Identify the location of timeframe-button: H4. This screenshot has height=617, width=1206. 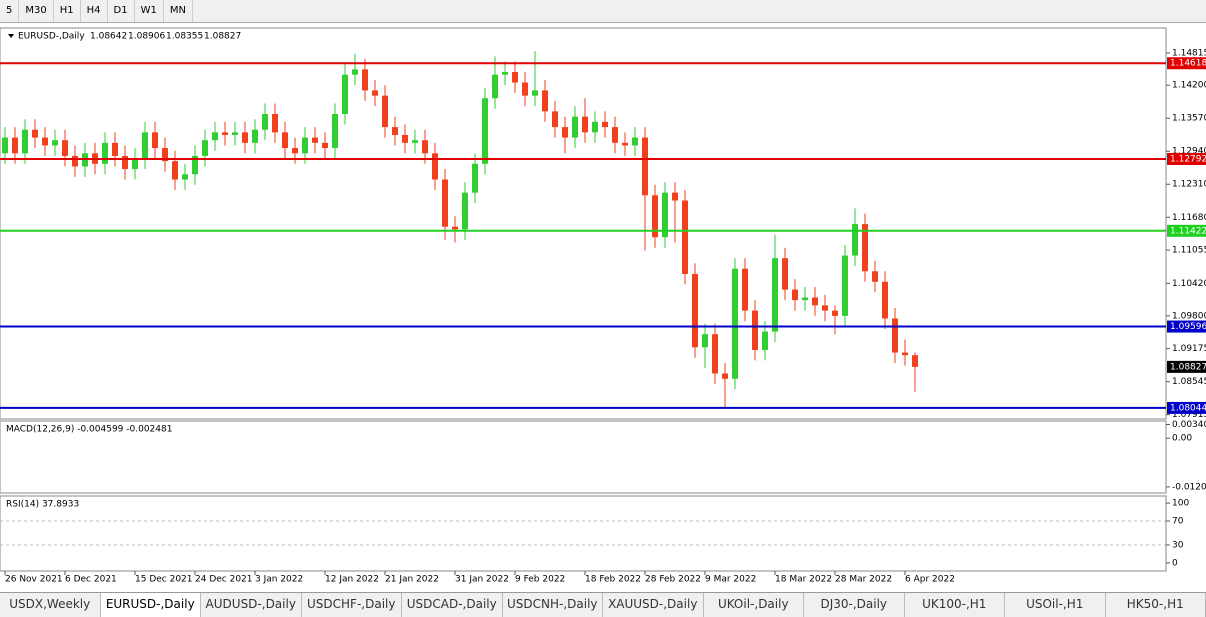
(94, 11).